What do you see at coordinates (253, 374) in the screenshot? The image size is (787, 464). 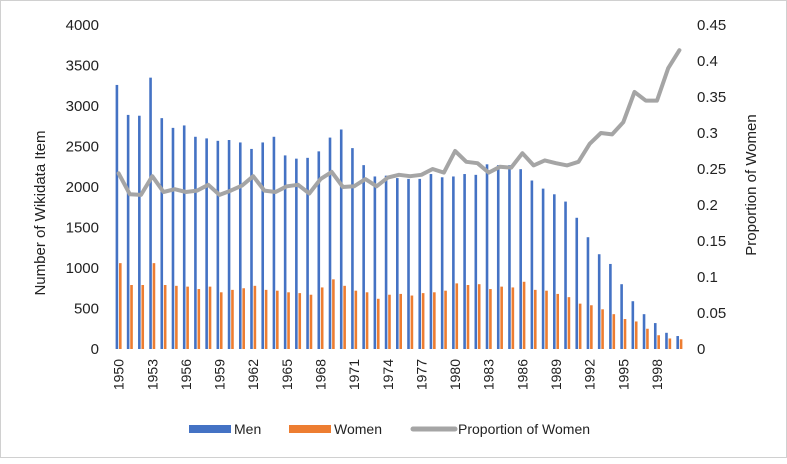 I see `x-tick-label: 1962` at bounding box center [253, 374].